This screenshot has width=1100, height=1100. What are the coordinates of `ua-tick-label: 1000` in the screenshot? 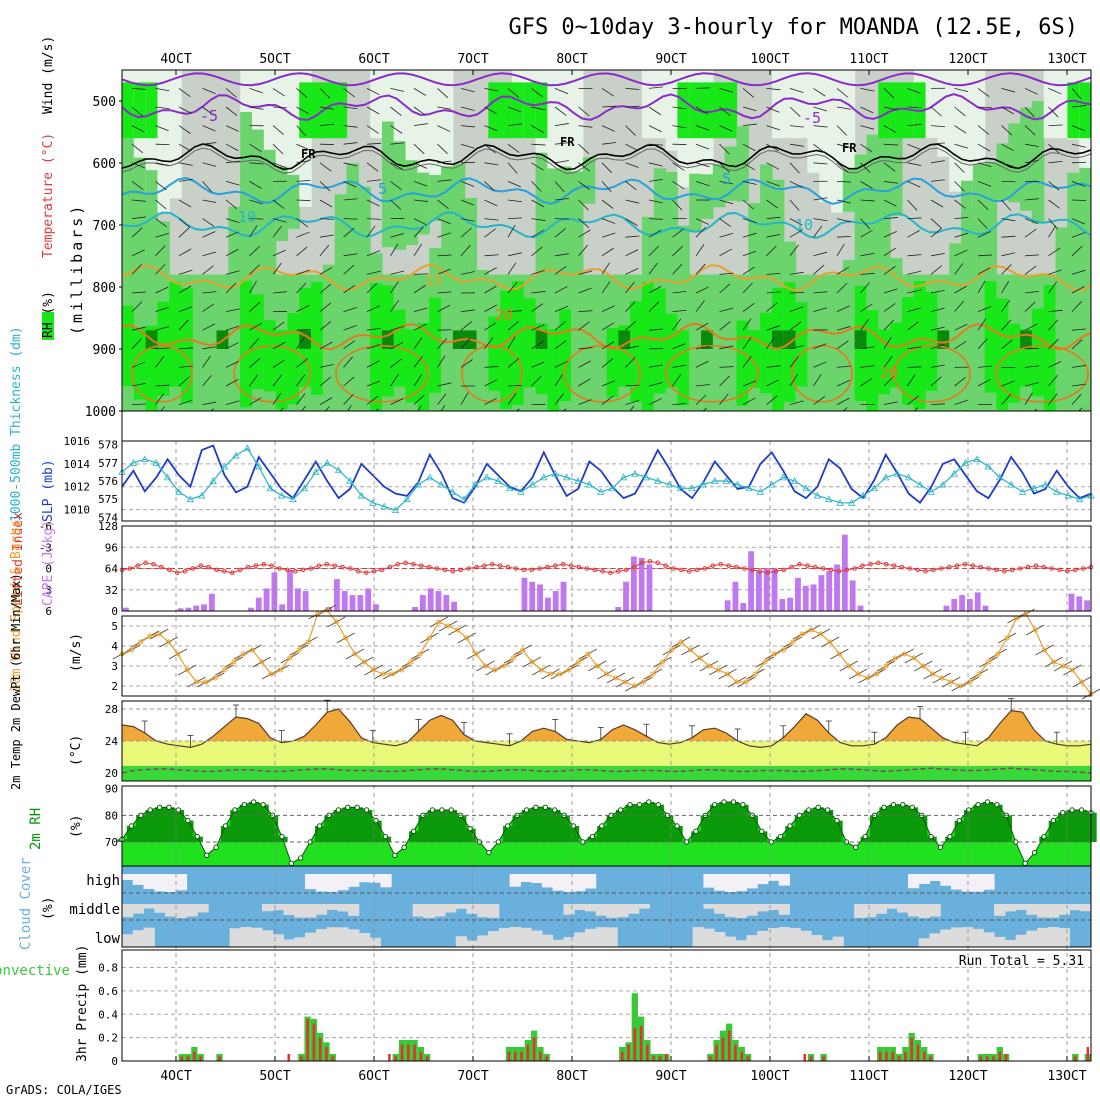 It's located at (100, 412).